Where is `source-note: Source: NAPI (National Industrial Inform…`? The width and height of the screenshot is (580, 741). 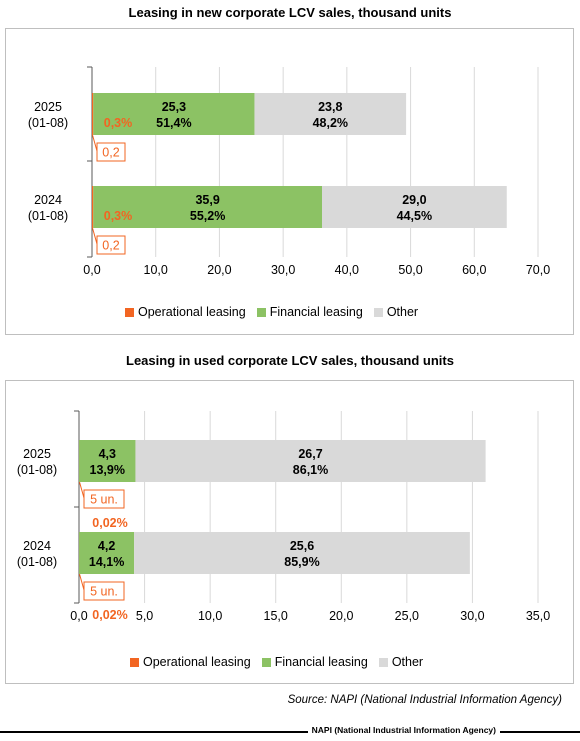
source-note: Source: NAPI (National Industrial Inform… is located at coordinates (424, 700).